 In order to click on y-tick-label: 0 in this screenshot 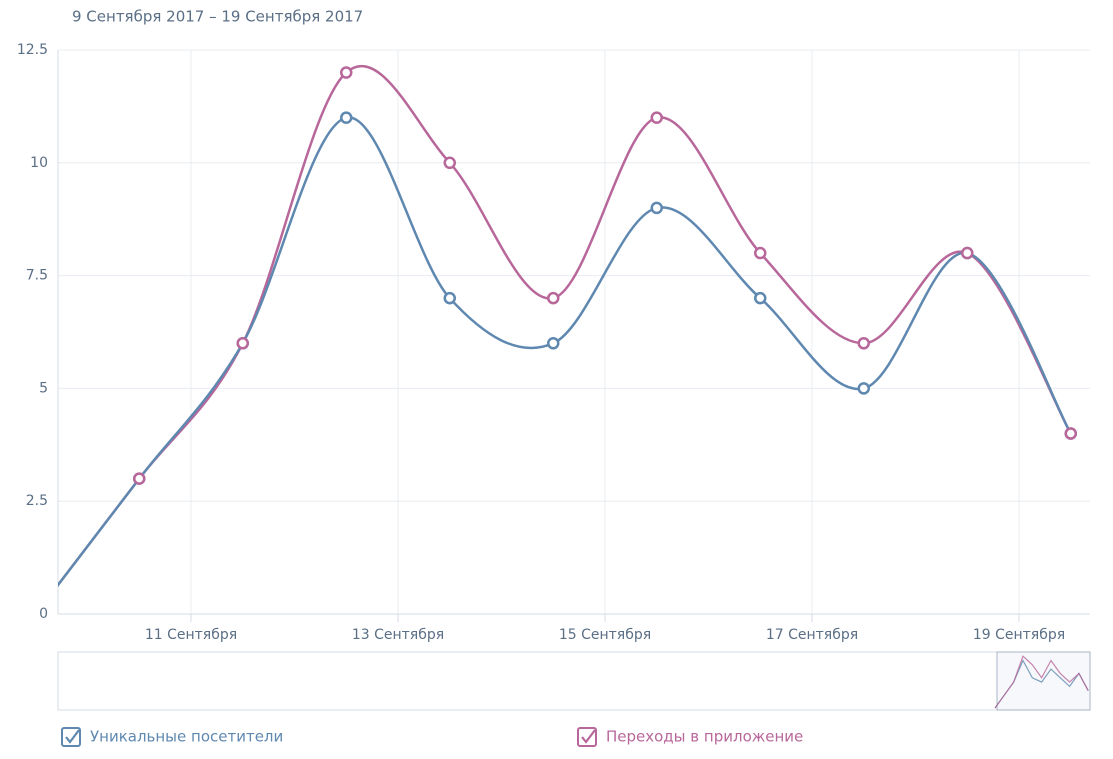, I will do `click(43, 614)`.